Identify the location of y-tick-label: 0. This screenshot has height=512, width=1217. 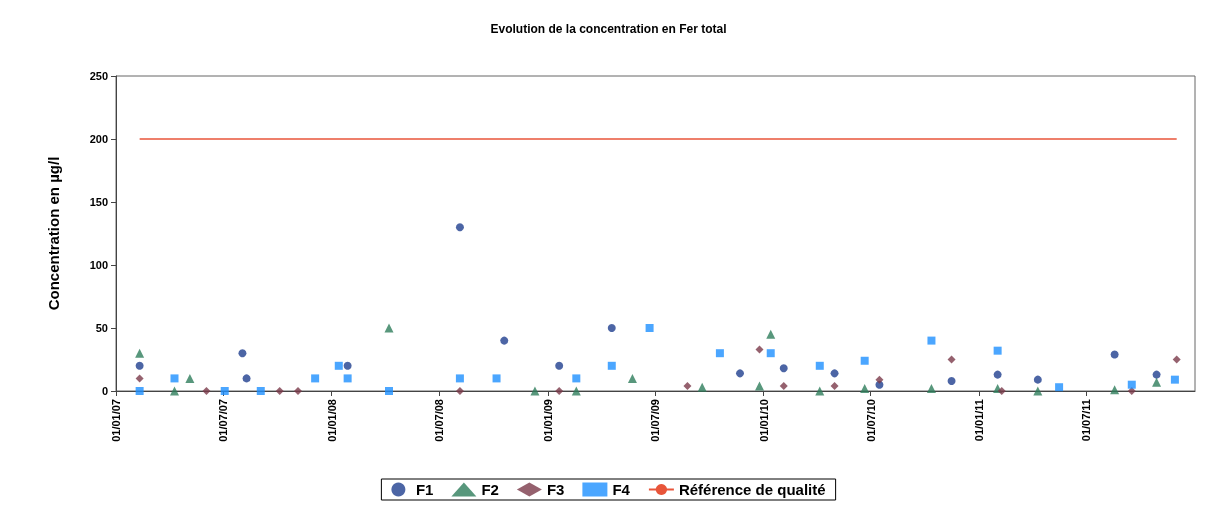
(104, 391).